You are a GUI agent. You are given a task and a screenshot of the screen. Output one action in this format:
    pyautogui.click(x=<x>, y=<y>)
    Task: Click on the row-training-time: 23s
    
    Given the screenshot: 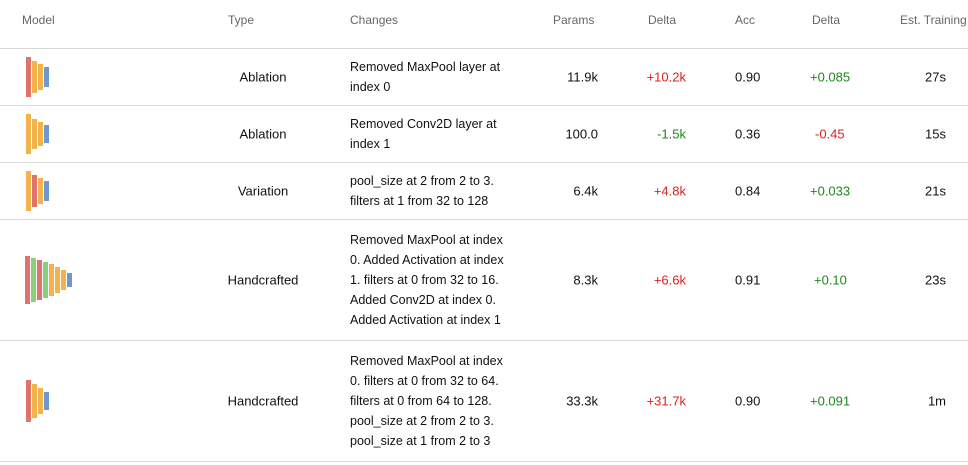 What is the action you would take?
    pyautogui.click(x=935, y=280)
    